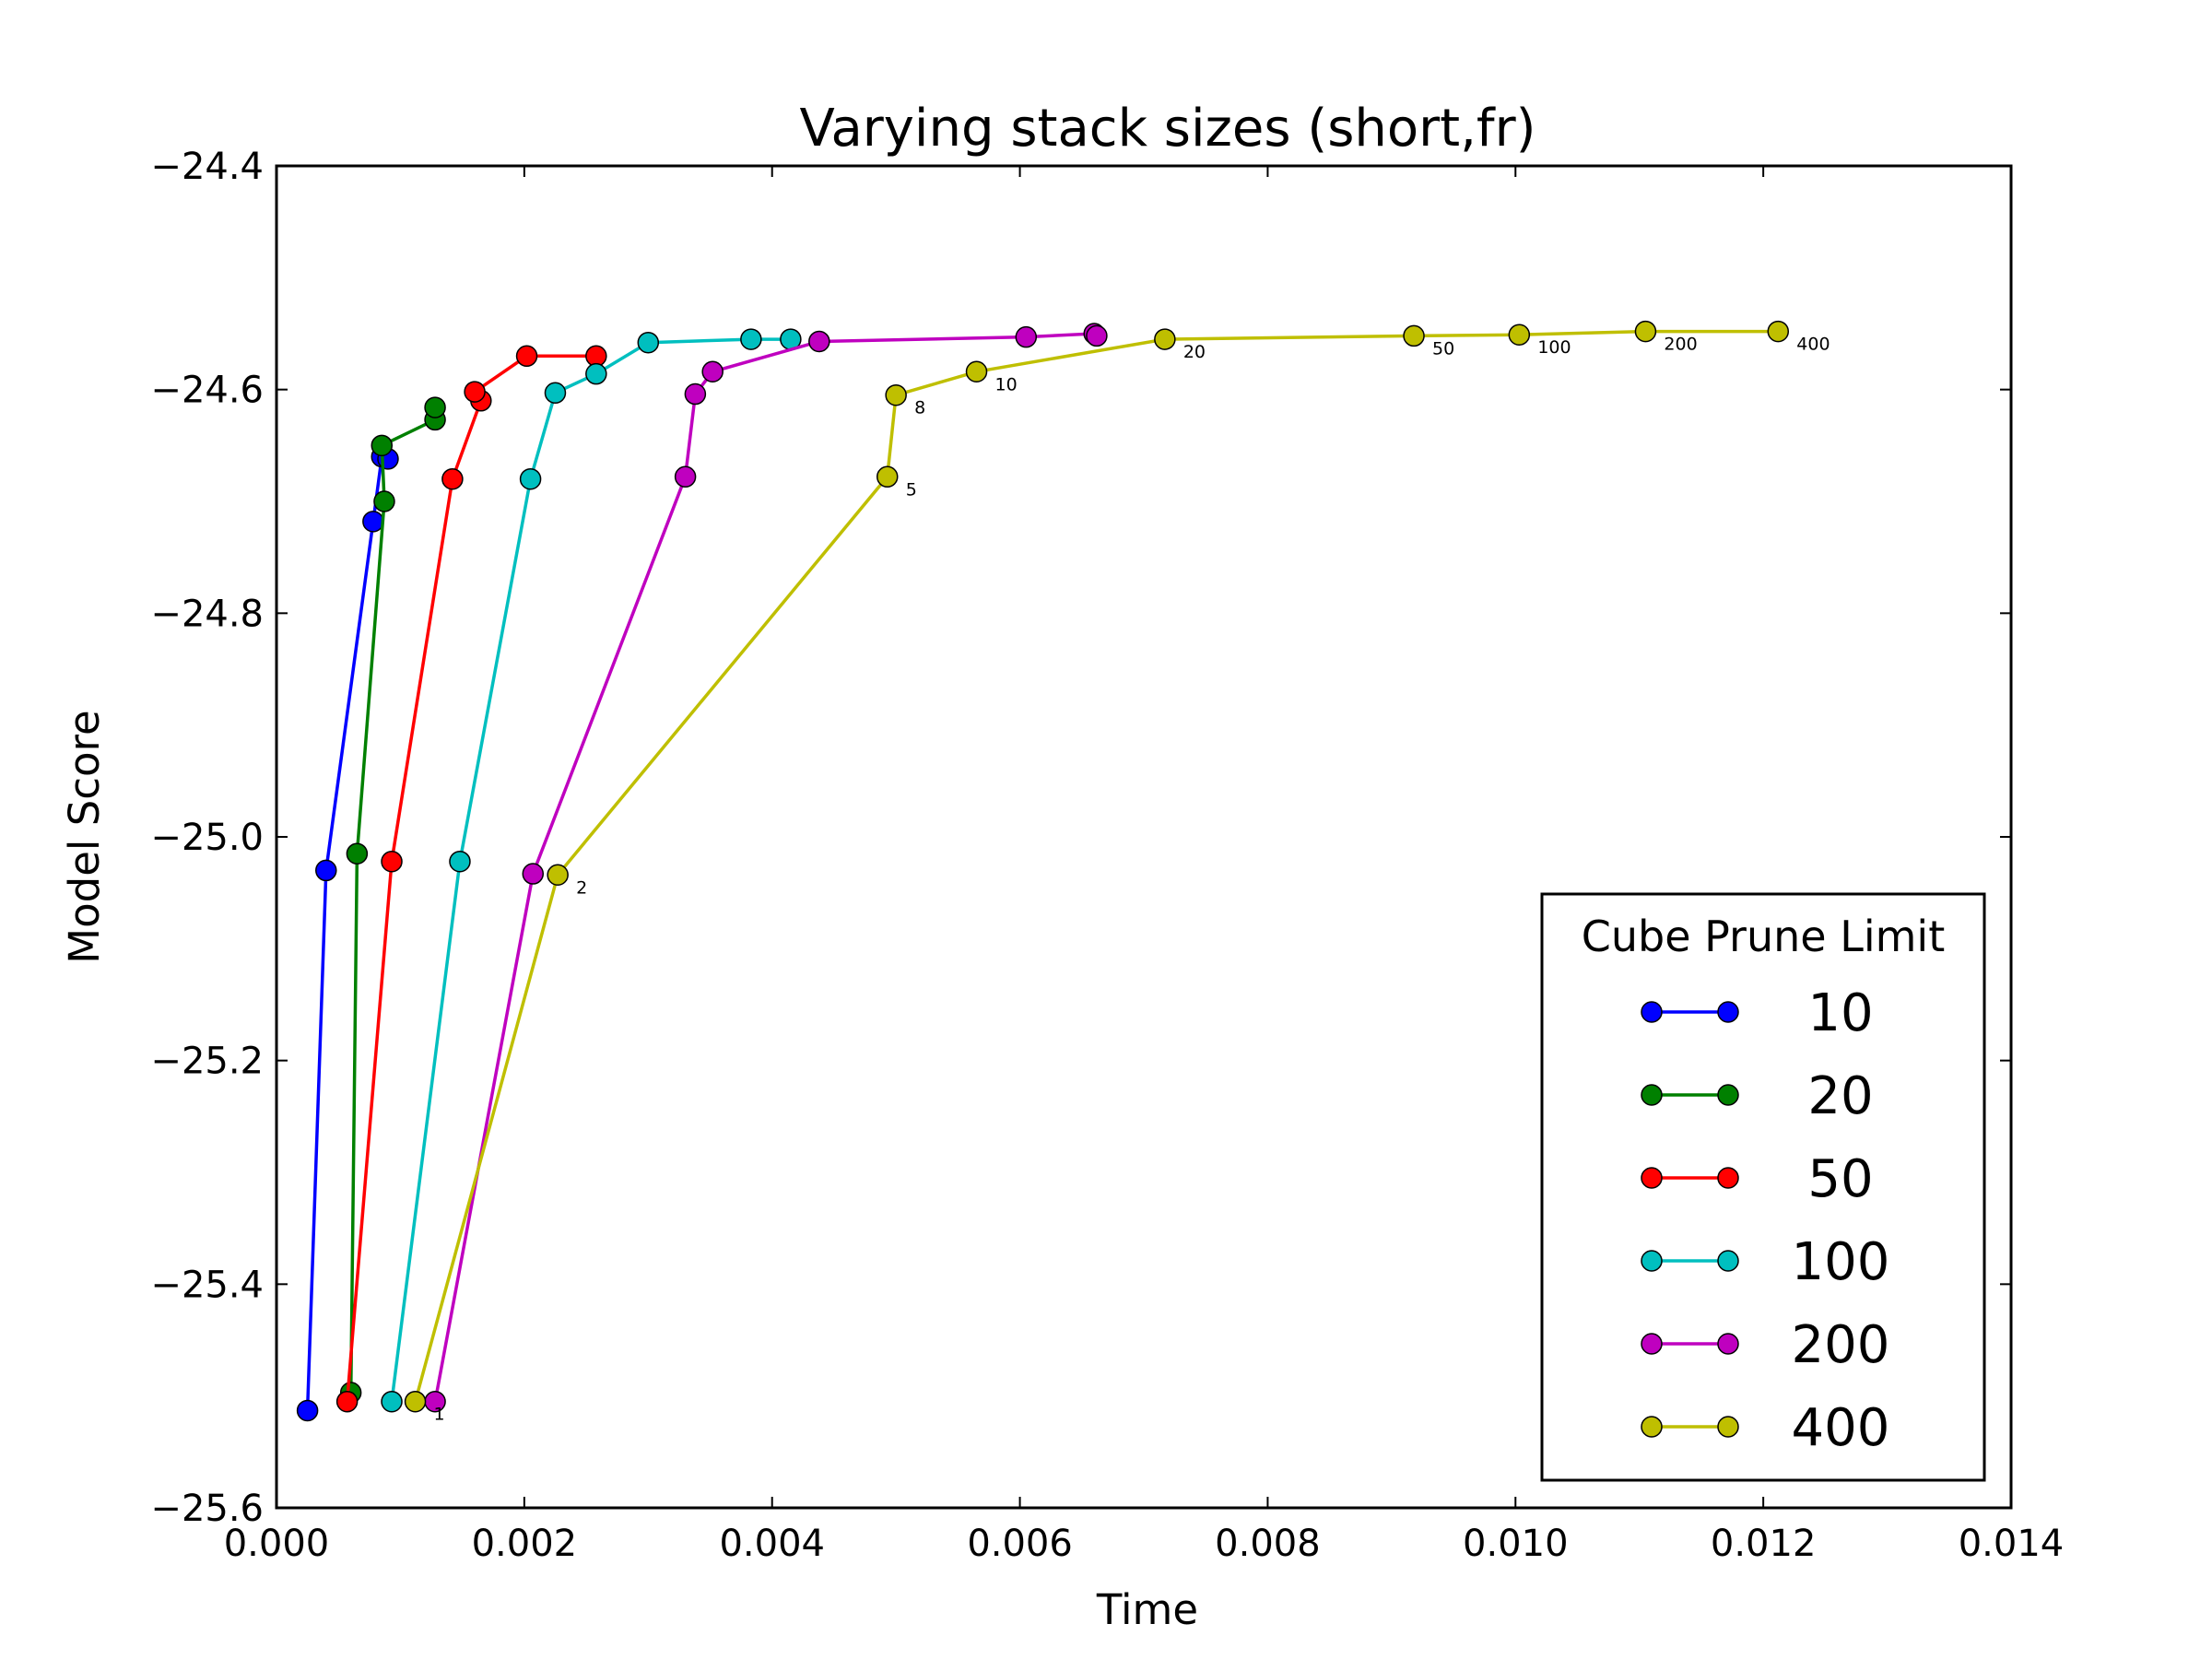  Describe the element at coordinates (84, 836) in the screenshot. I see `y-axis-label: Model Score` at that location.